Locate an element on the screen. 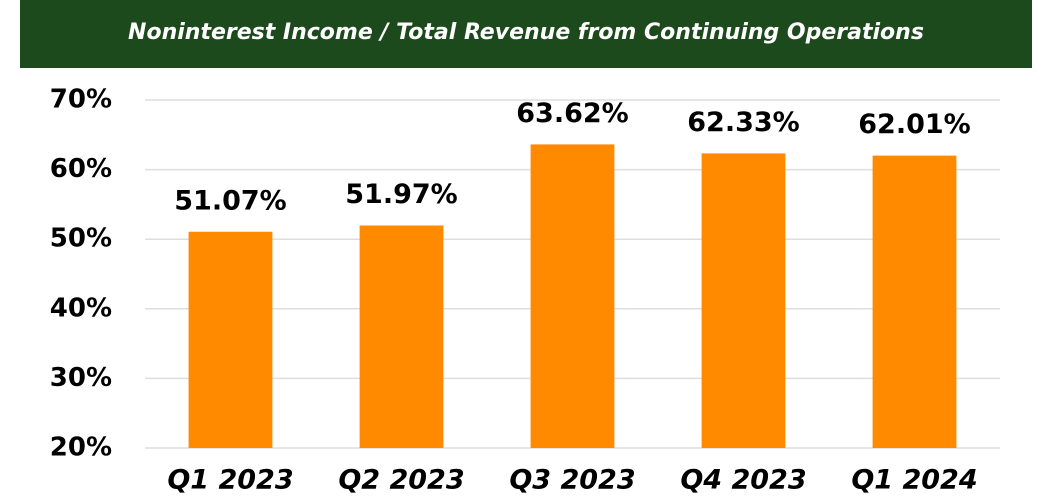 This screenshot has height=499, width=1038. data-label: 63.62% is located at coordinates (572, 113).